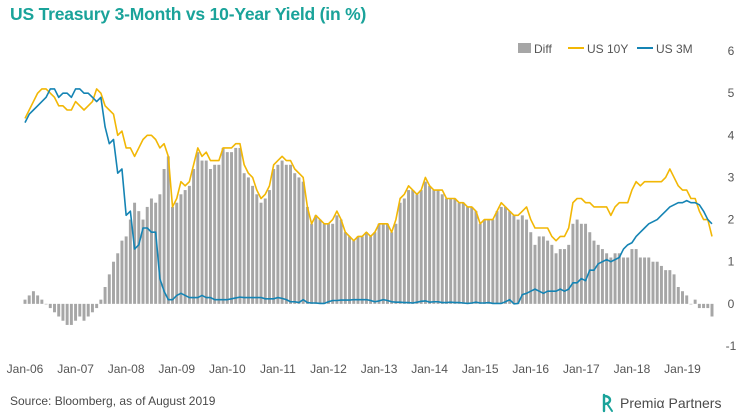  I want to click on brand-name: Premiα Partners, so click(671, 403).